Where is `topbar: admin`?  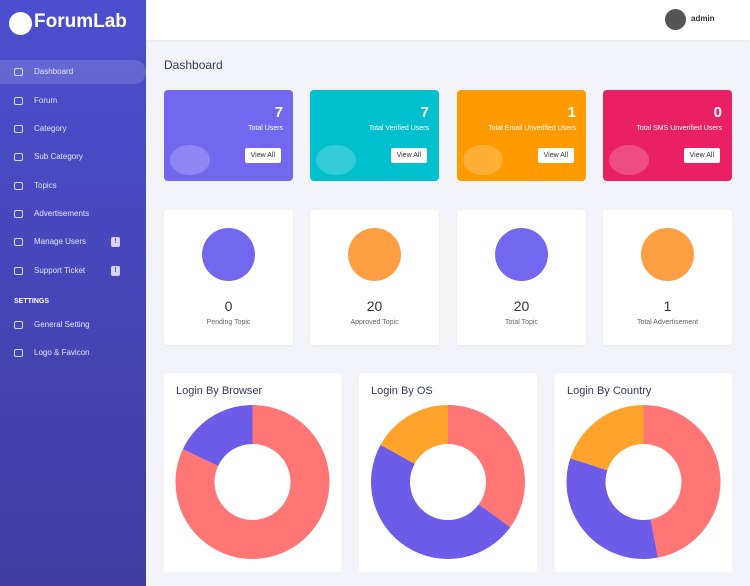
topbar: admin is located at coordinates (448, 20).